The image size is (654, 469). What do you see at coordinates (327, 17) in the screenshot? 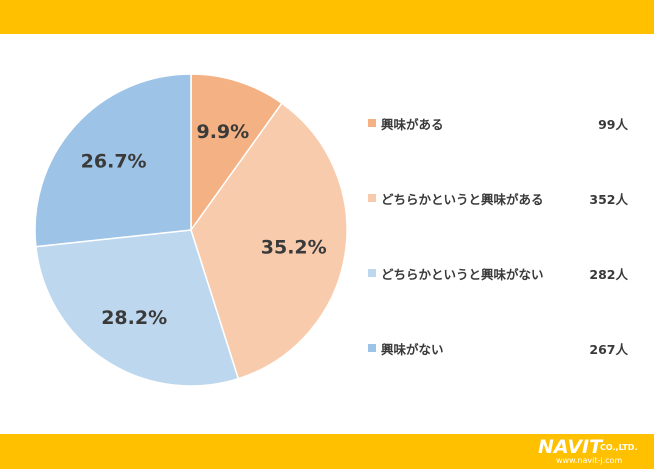
I see `top-banner` at bounding box center [327, 17].